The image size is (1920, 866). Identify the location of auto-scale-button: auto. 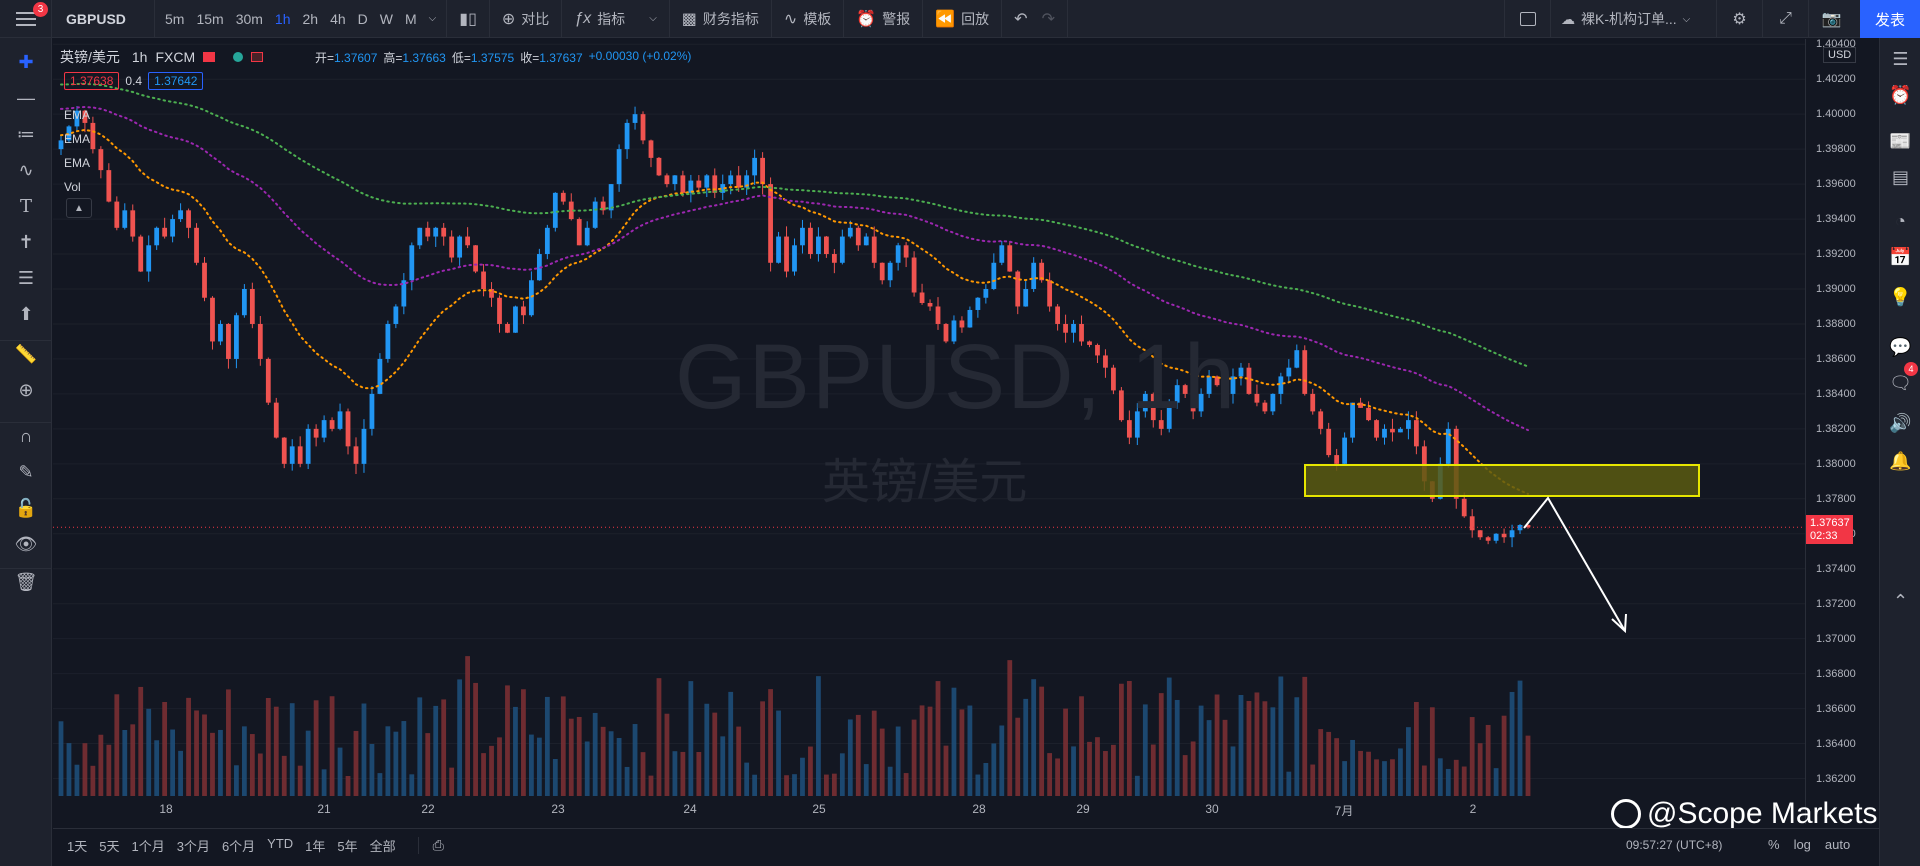
(1837, 844).